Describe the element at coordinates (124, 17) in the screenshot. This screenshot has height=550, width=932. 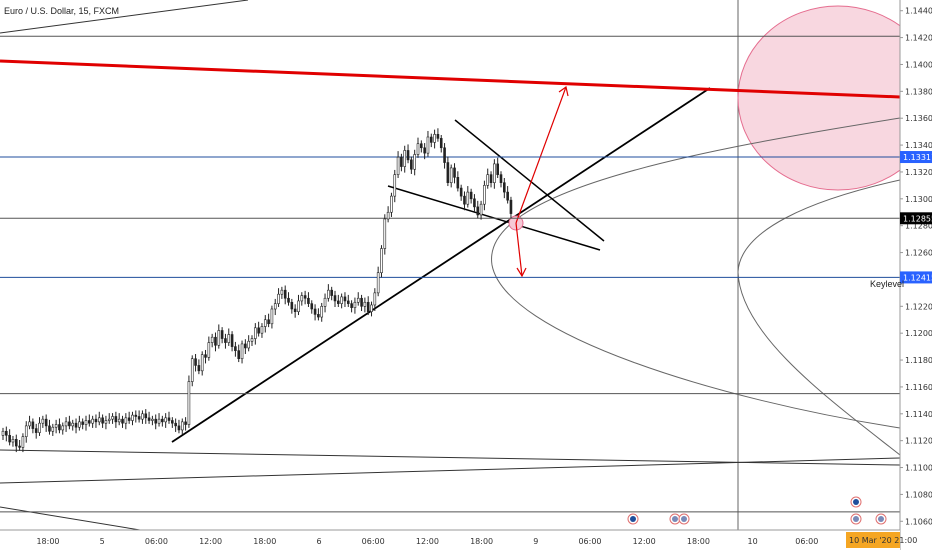
I see `trend-line-top-left` at that location.